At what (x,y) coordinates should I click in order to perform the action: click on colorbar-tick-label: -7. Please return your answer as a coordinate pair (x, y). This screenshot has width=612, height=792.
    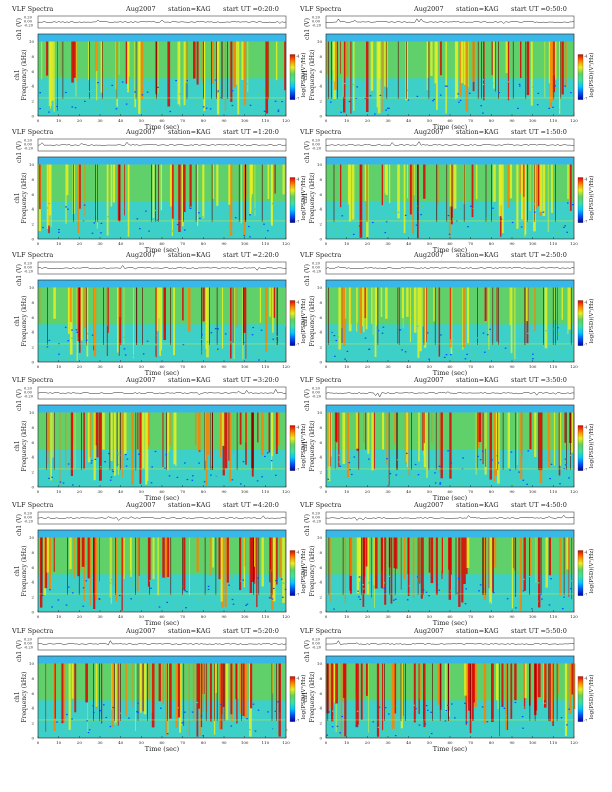
    Looking at the image, I should click on (585, 470).